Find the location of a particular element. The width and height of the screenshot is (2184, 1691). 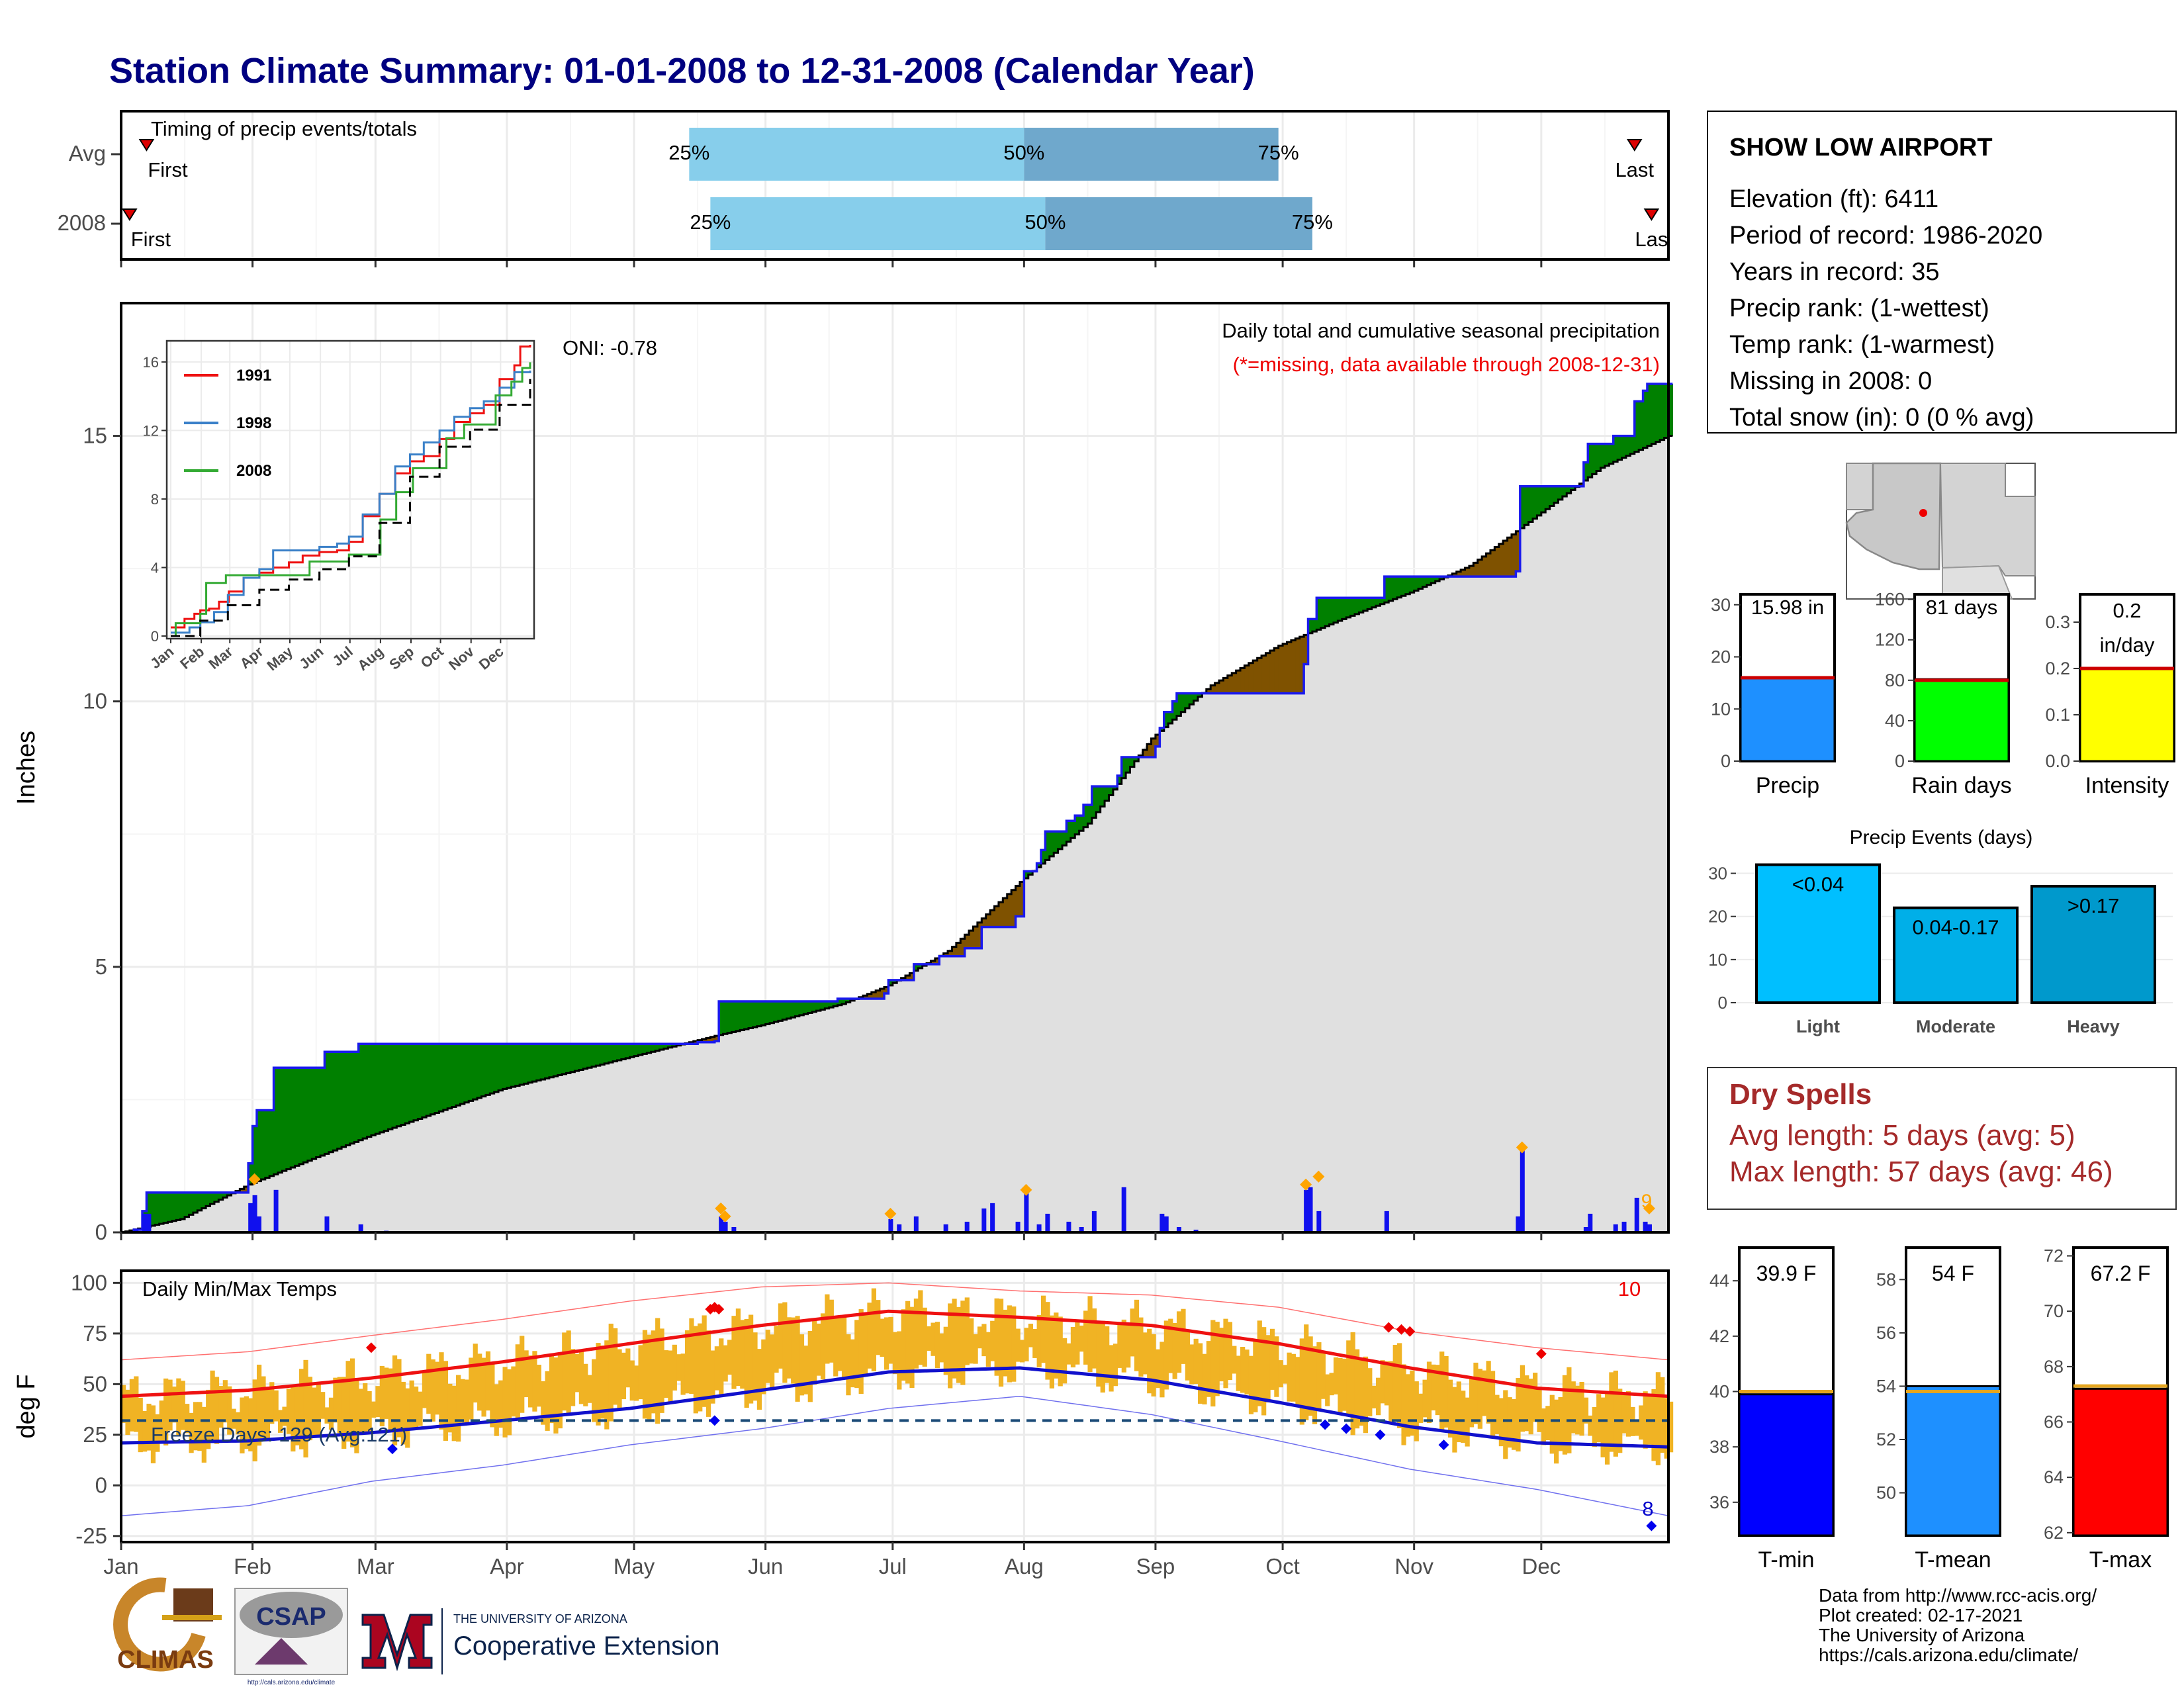

avg-quartile-50-75-bar is located at coordinates (1151, 155).